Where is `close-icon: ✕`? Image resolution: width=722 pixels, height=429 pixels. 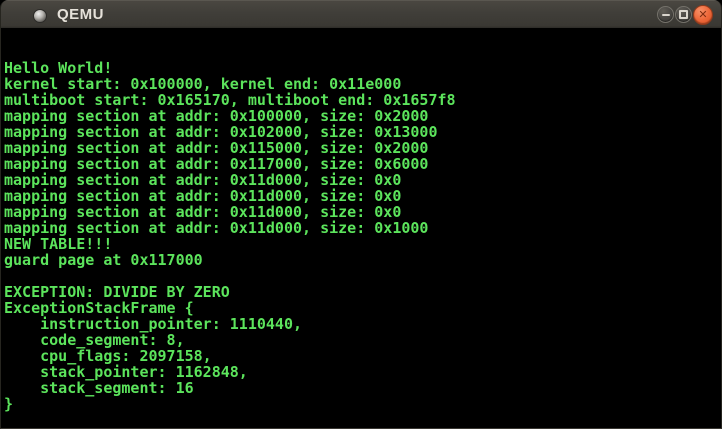 close-icon: ✕ is located at coordinates (703, 14).